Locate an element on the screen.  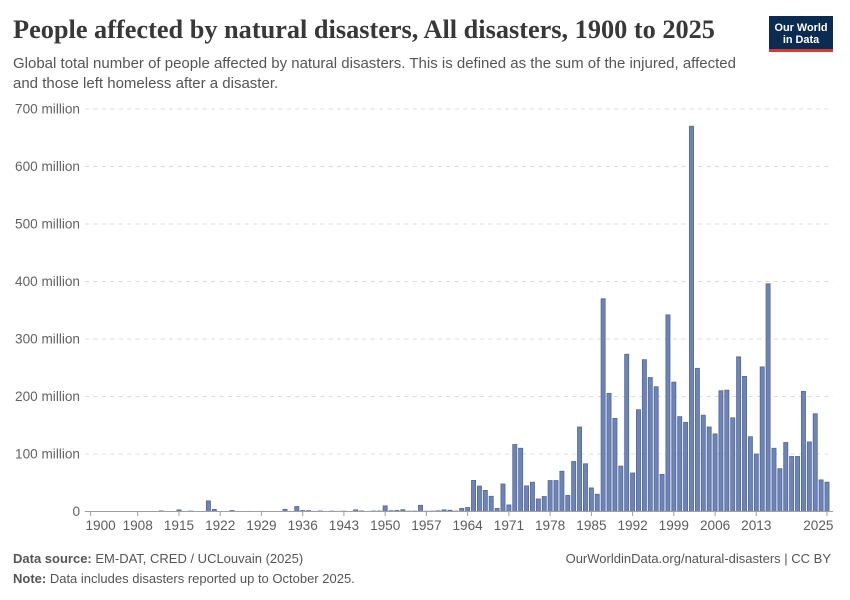
svg-text: 500 million is located at coordinates (47, 224).